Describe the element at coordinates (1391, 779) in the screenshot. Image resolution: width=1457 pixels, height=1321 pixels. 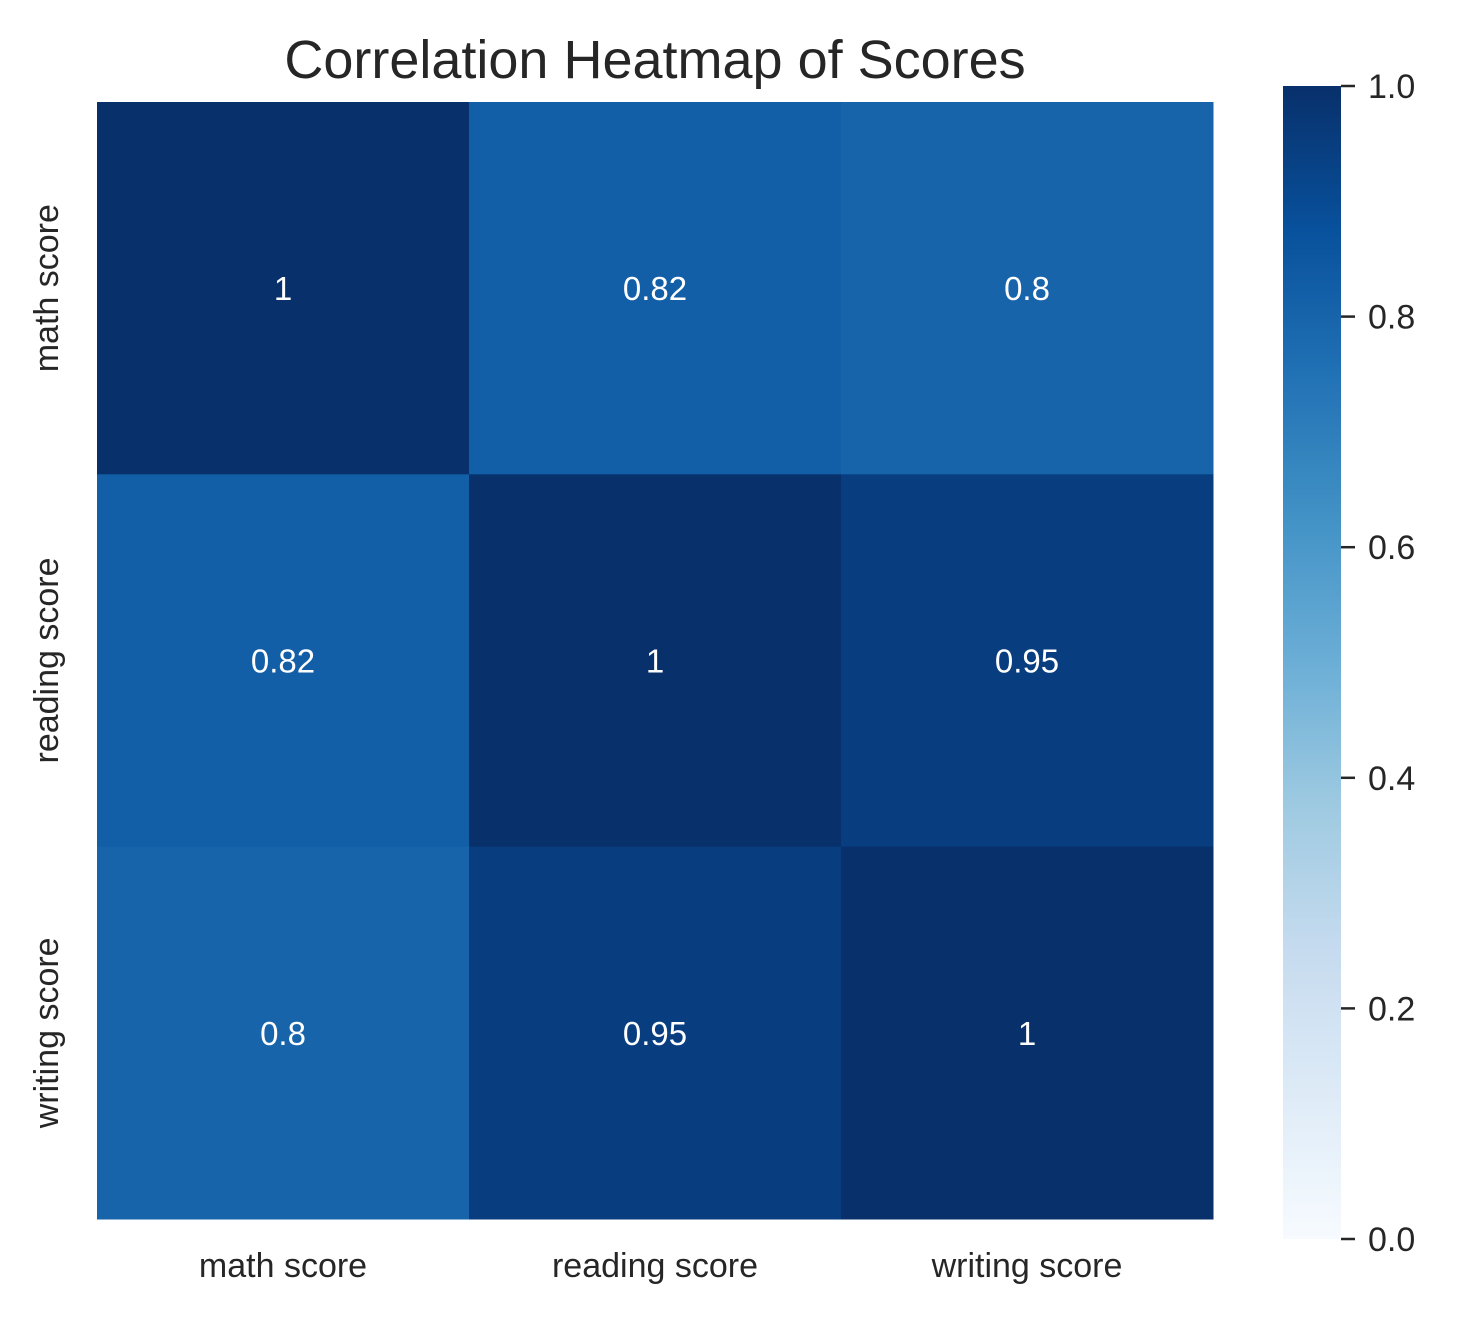
I see `colorbar-tick-label: 0.4` at that location.